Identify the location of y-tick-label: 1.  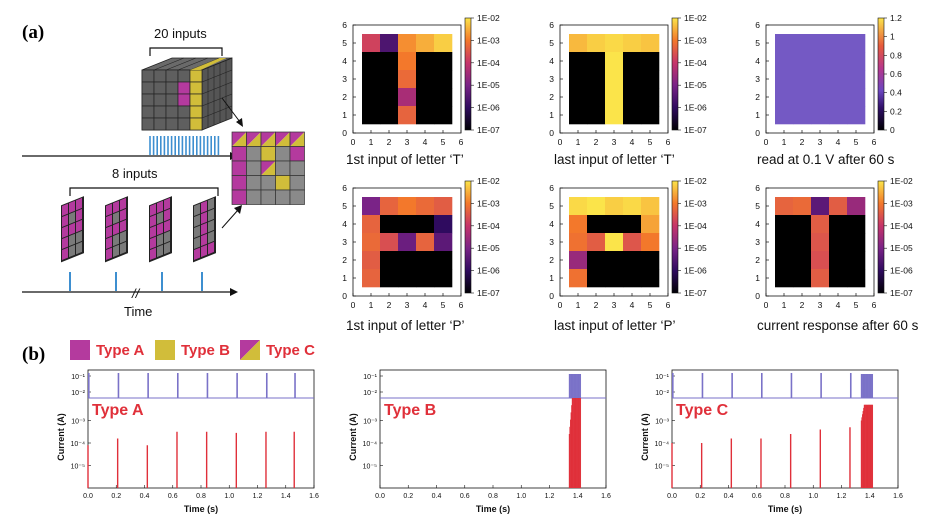
(551, 278).